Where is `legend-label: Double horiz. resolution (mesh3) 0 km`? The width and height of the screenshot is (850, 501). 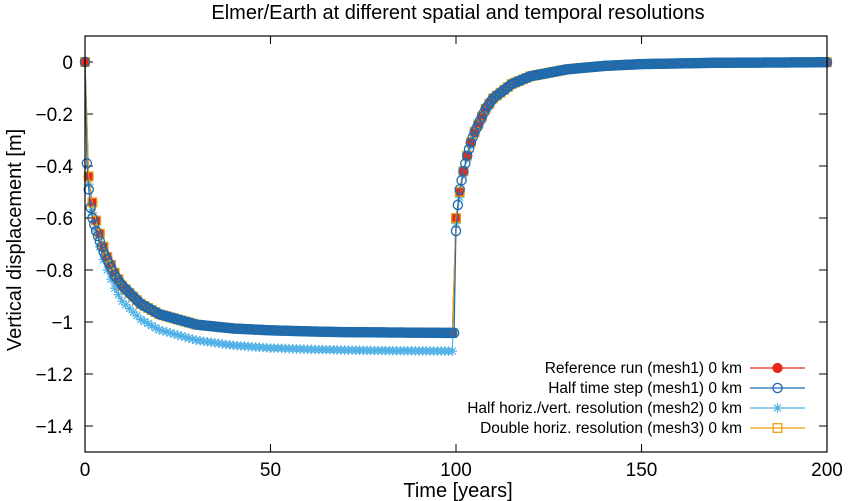 legend-label: Double horiz. resolution (mesh3) 0 km is located at coordinates (611, 428).